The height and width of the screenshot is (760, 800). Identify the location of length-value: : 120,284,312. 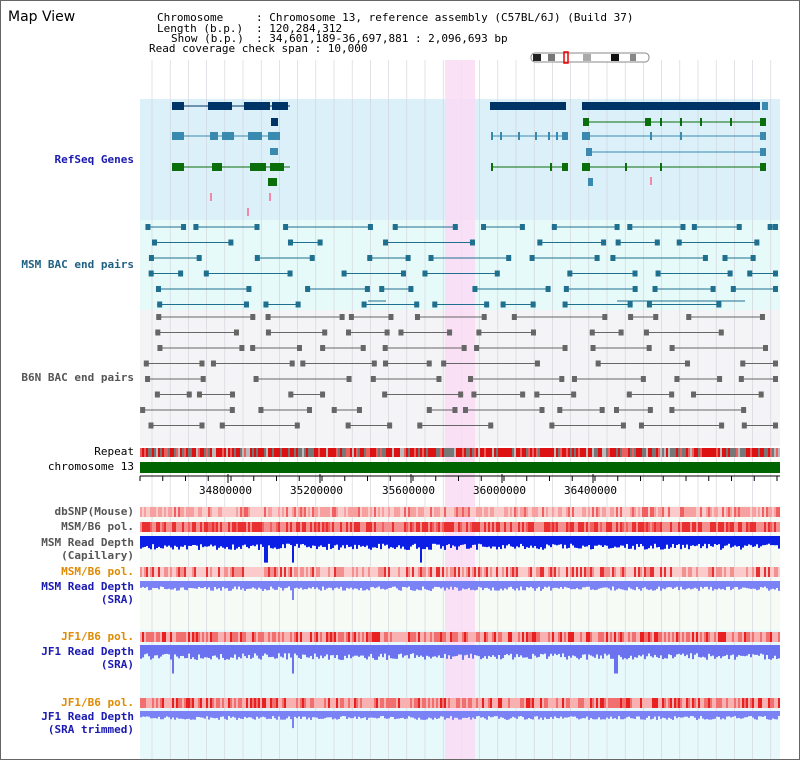
(299, 28).